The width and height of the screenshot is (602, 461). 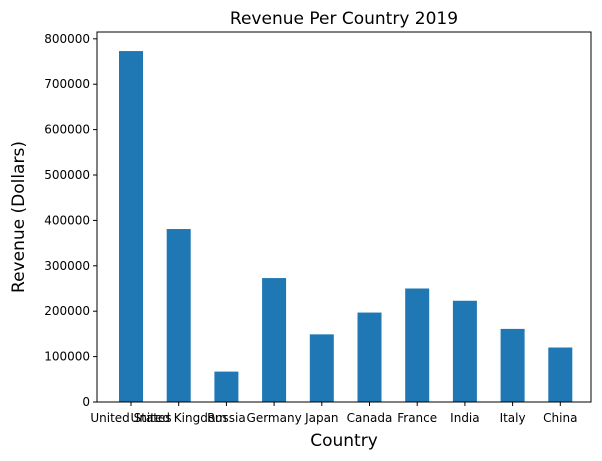 I want to click on y-tick-label: 400000, so click(x=67, y=220).